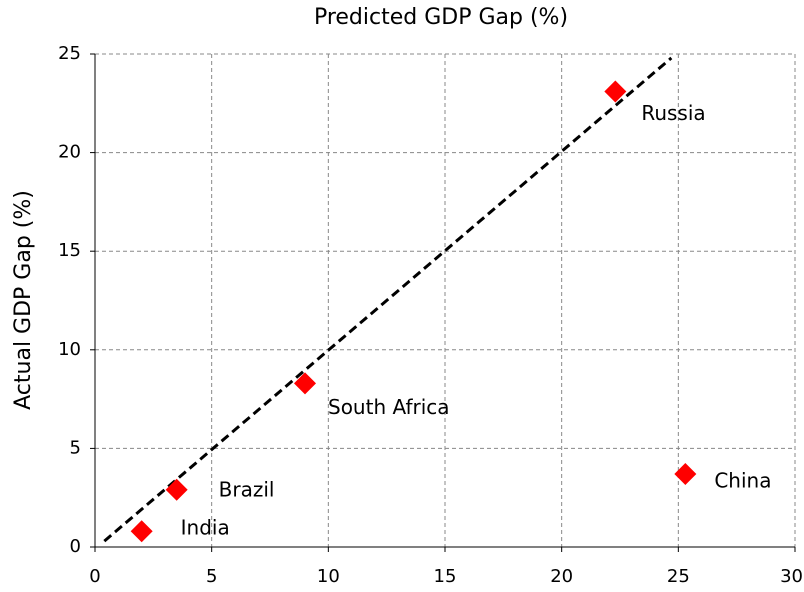  I want to click on y-tick-label: 25, so click(69, 53).